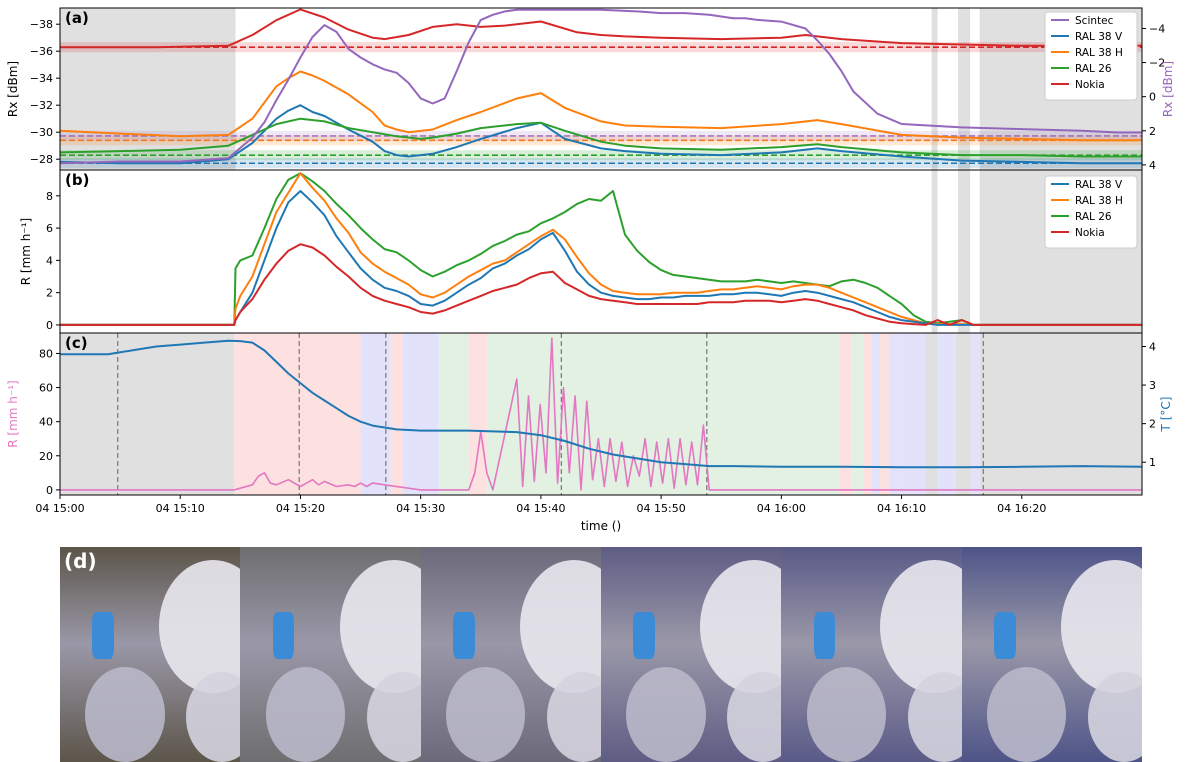  Describe the element at coordinates (1152, 165) in the screenshot. I see `y2-tick-label-a: 4` at that location.